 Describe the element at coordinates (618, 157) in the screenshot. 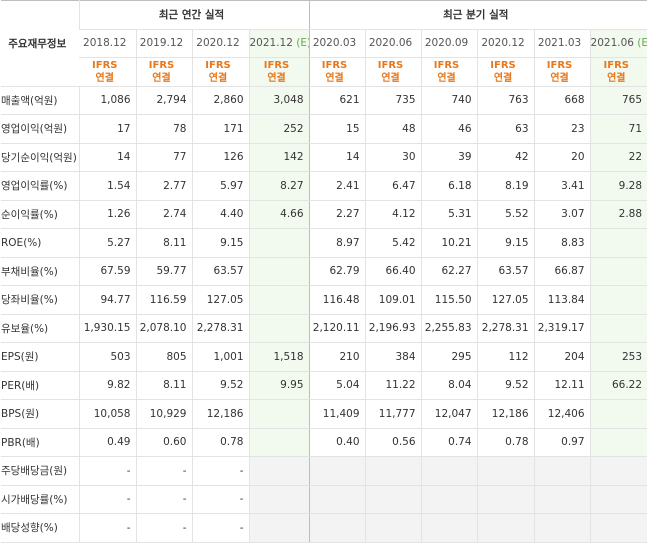

I see `quarter-value-cell: 22` at that location.